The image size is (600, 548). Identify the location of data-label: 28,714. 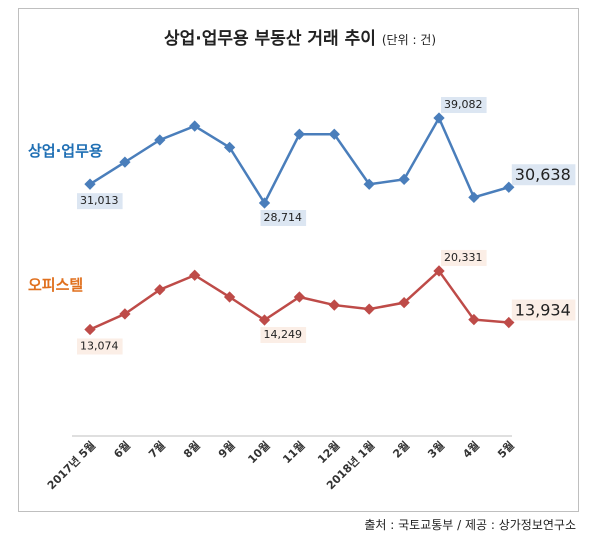
(283, 217).